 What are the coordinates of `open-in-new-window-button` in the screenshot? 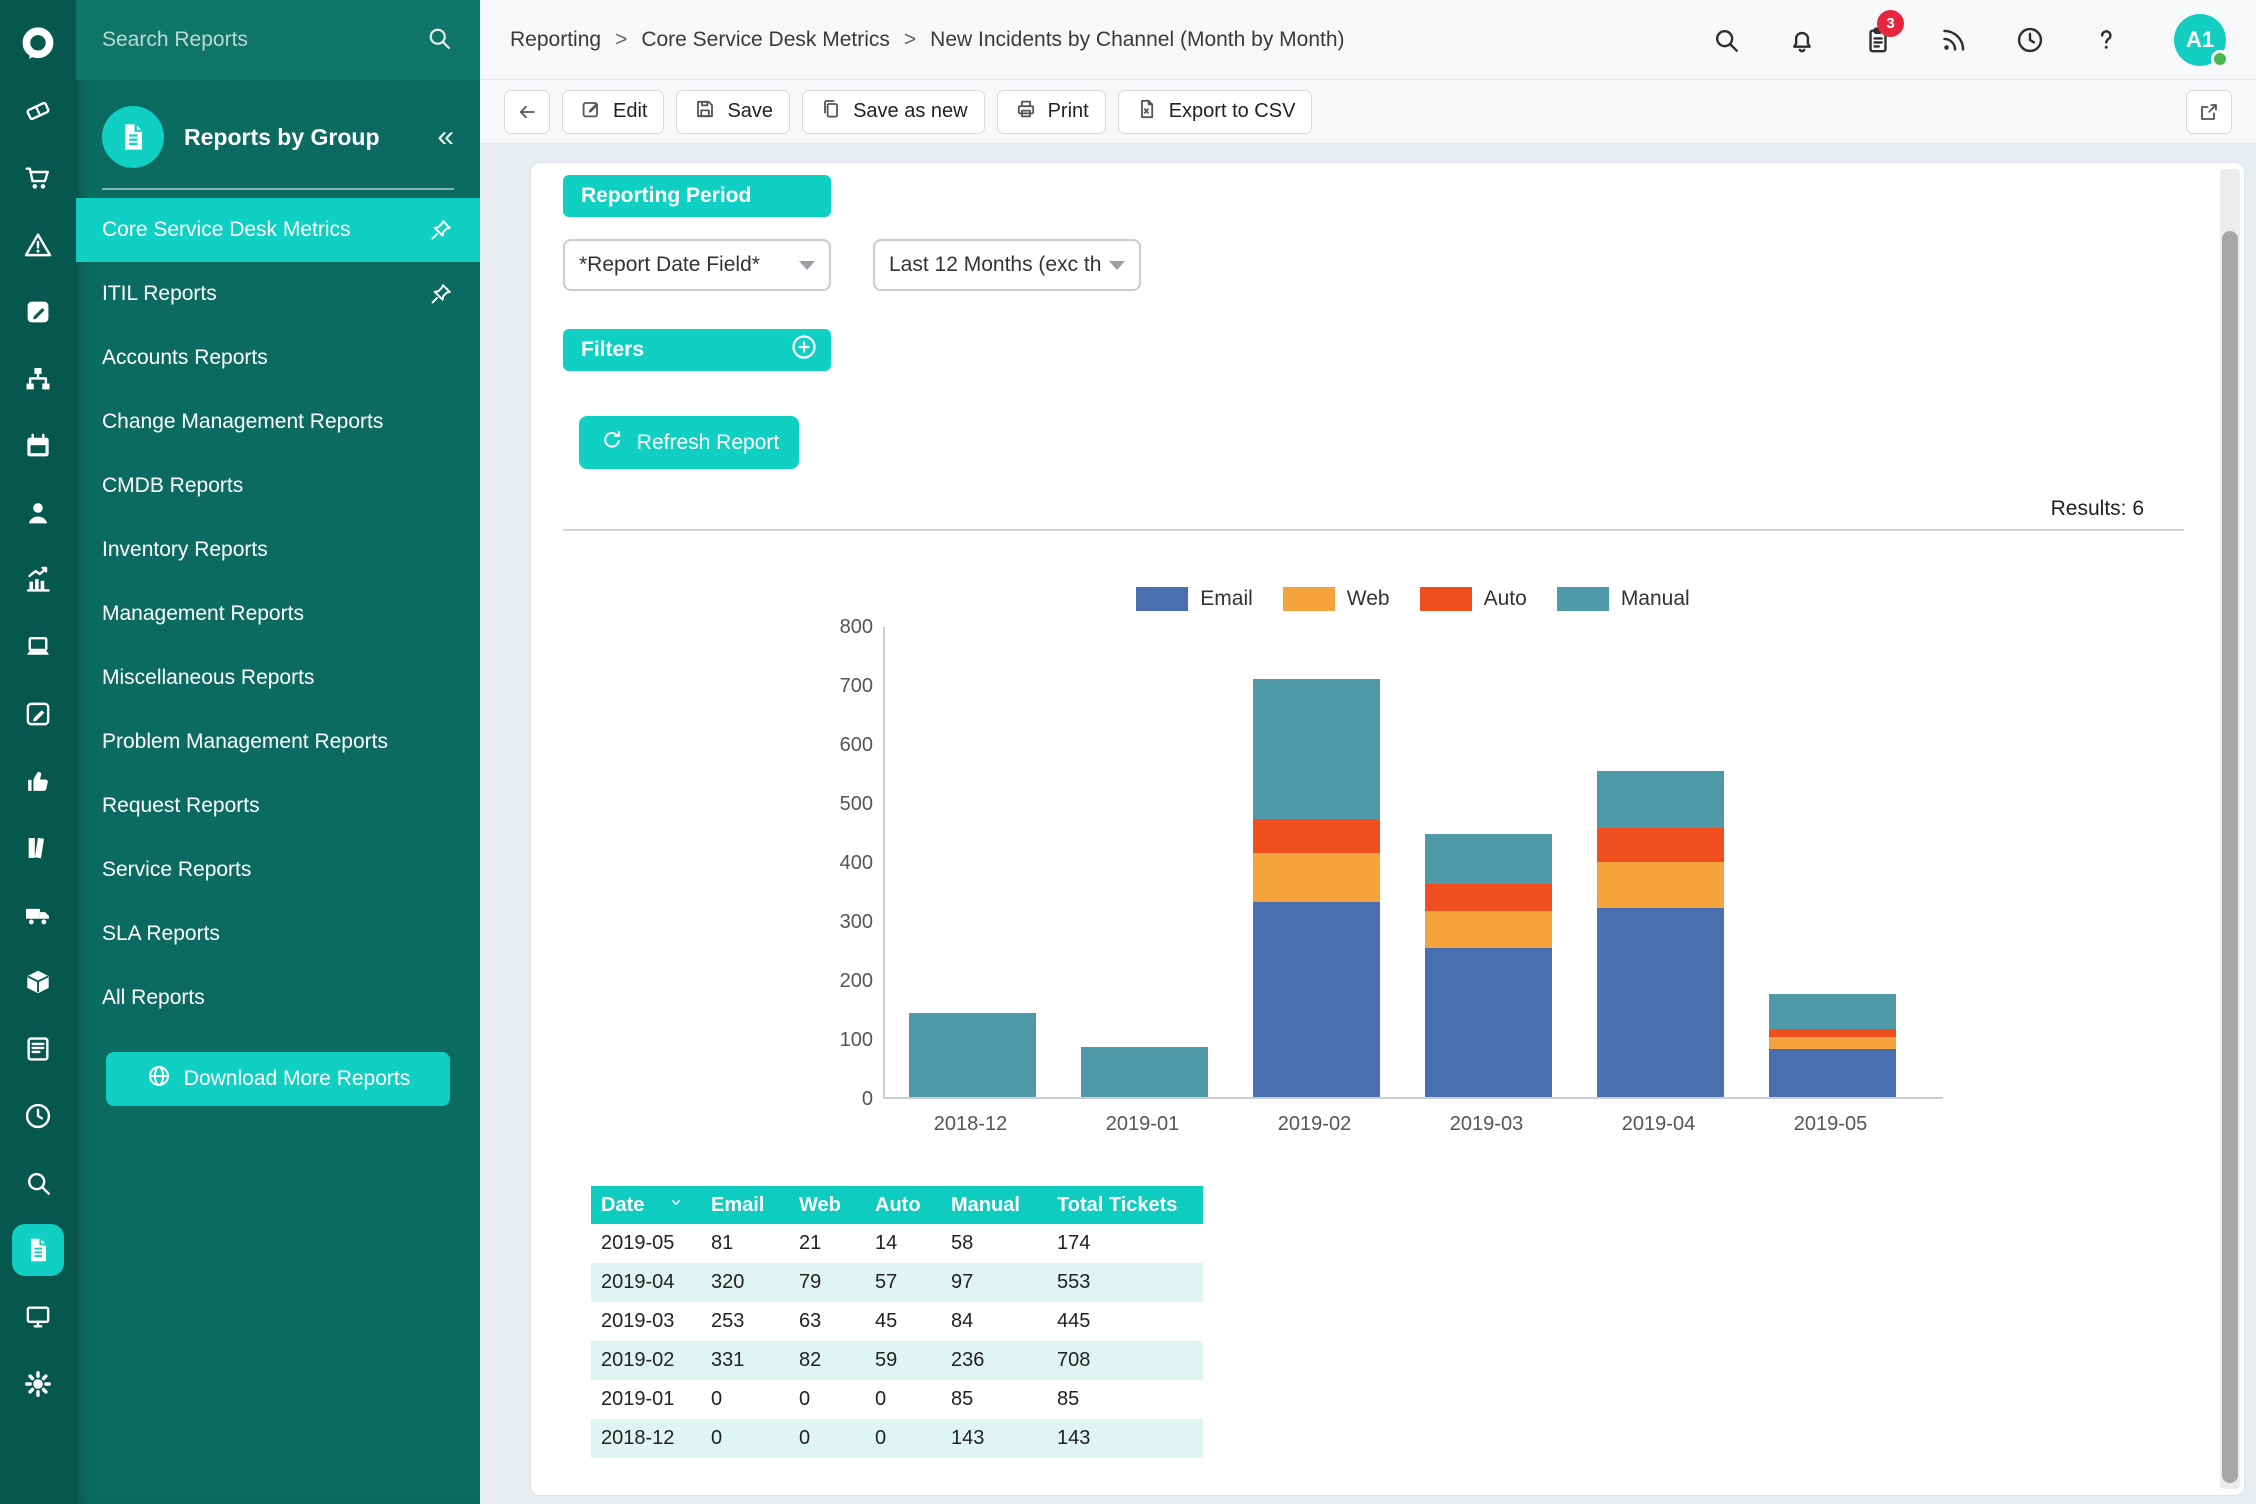 It's located at (2209, 111).